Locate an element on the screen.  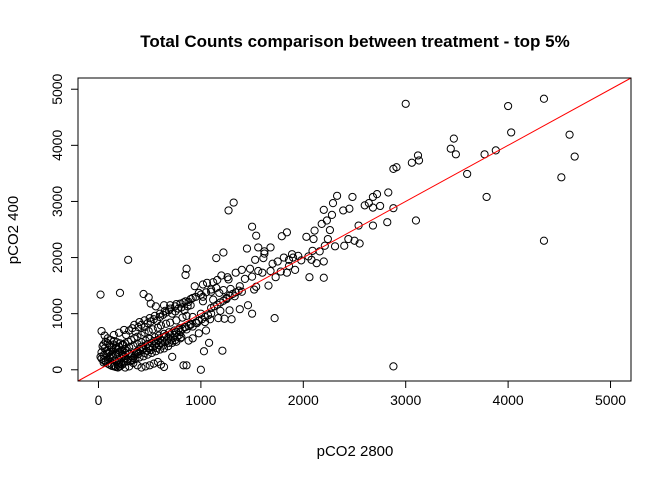
x-tick-label: 5000 is located at coordinates (610, 400).